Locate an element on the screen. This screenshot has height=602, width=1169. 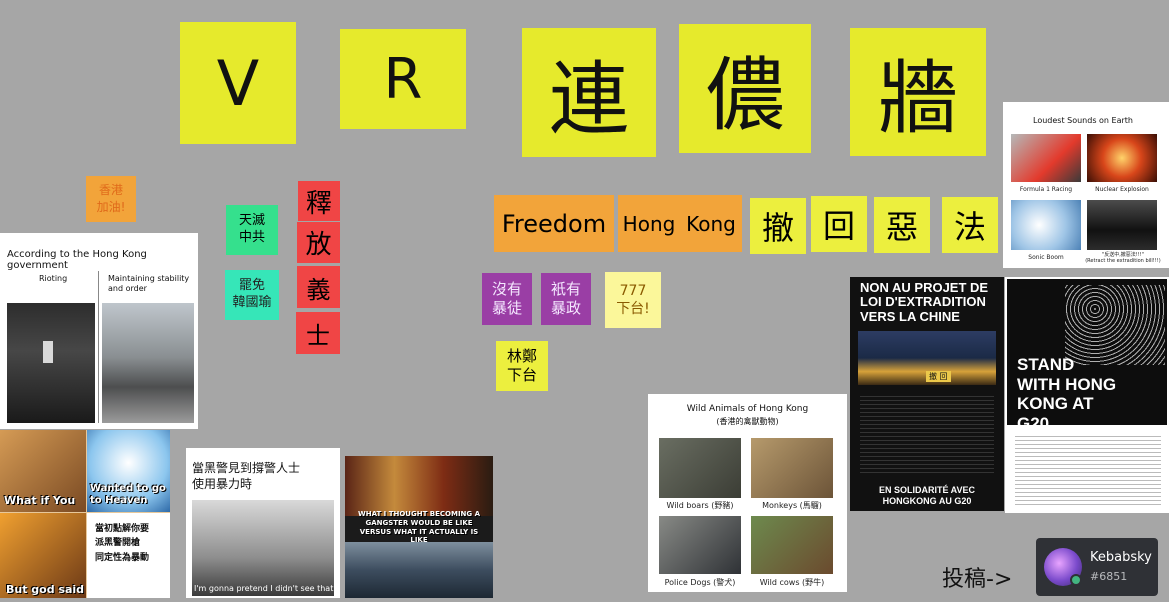
title-note-lian: 連 is located at coordinates (589, 92).